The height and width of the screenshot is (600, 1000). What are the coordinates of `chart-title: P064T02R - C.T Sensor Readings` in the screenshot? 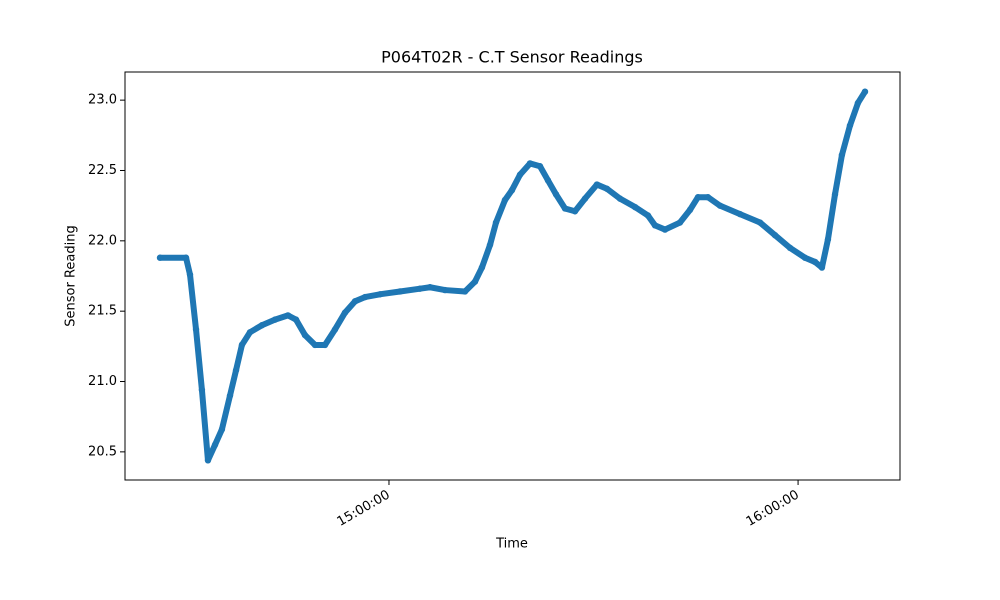 It's located at (512, 57).